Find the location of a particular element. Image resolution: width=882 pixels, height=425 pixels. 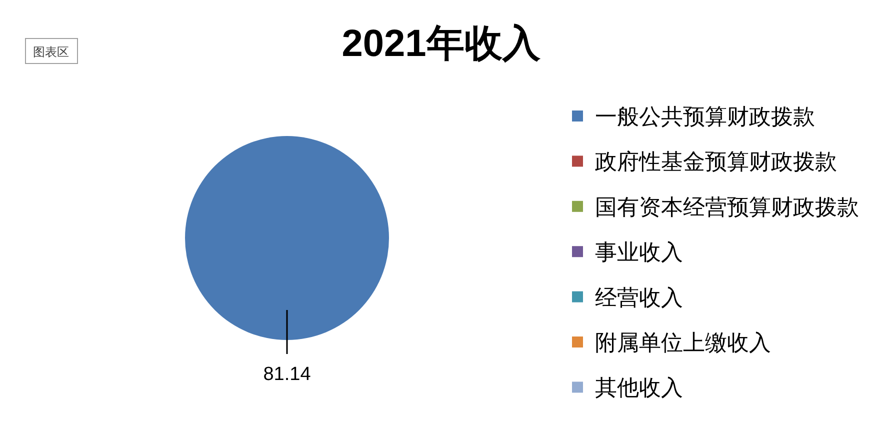

title: 2021年收入 is located at coordinates (441, 44).